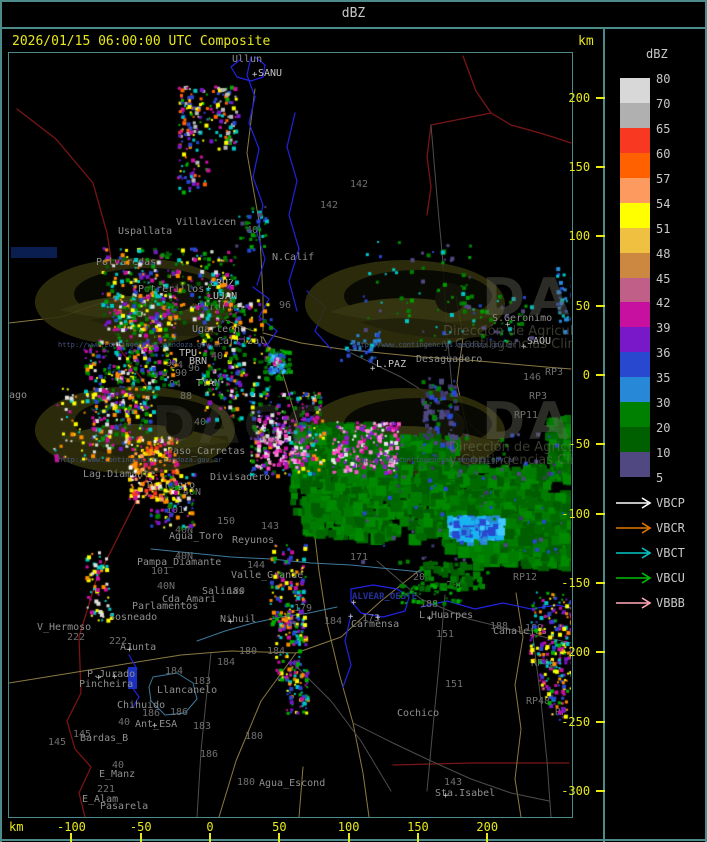  I want to click on right-axis-tick-label: 200, so click(579, 97).